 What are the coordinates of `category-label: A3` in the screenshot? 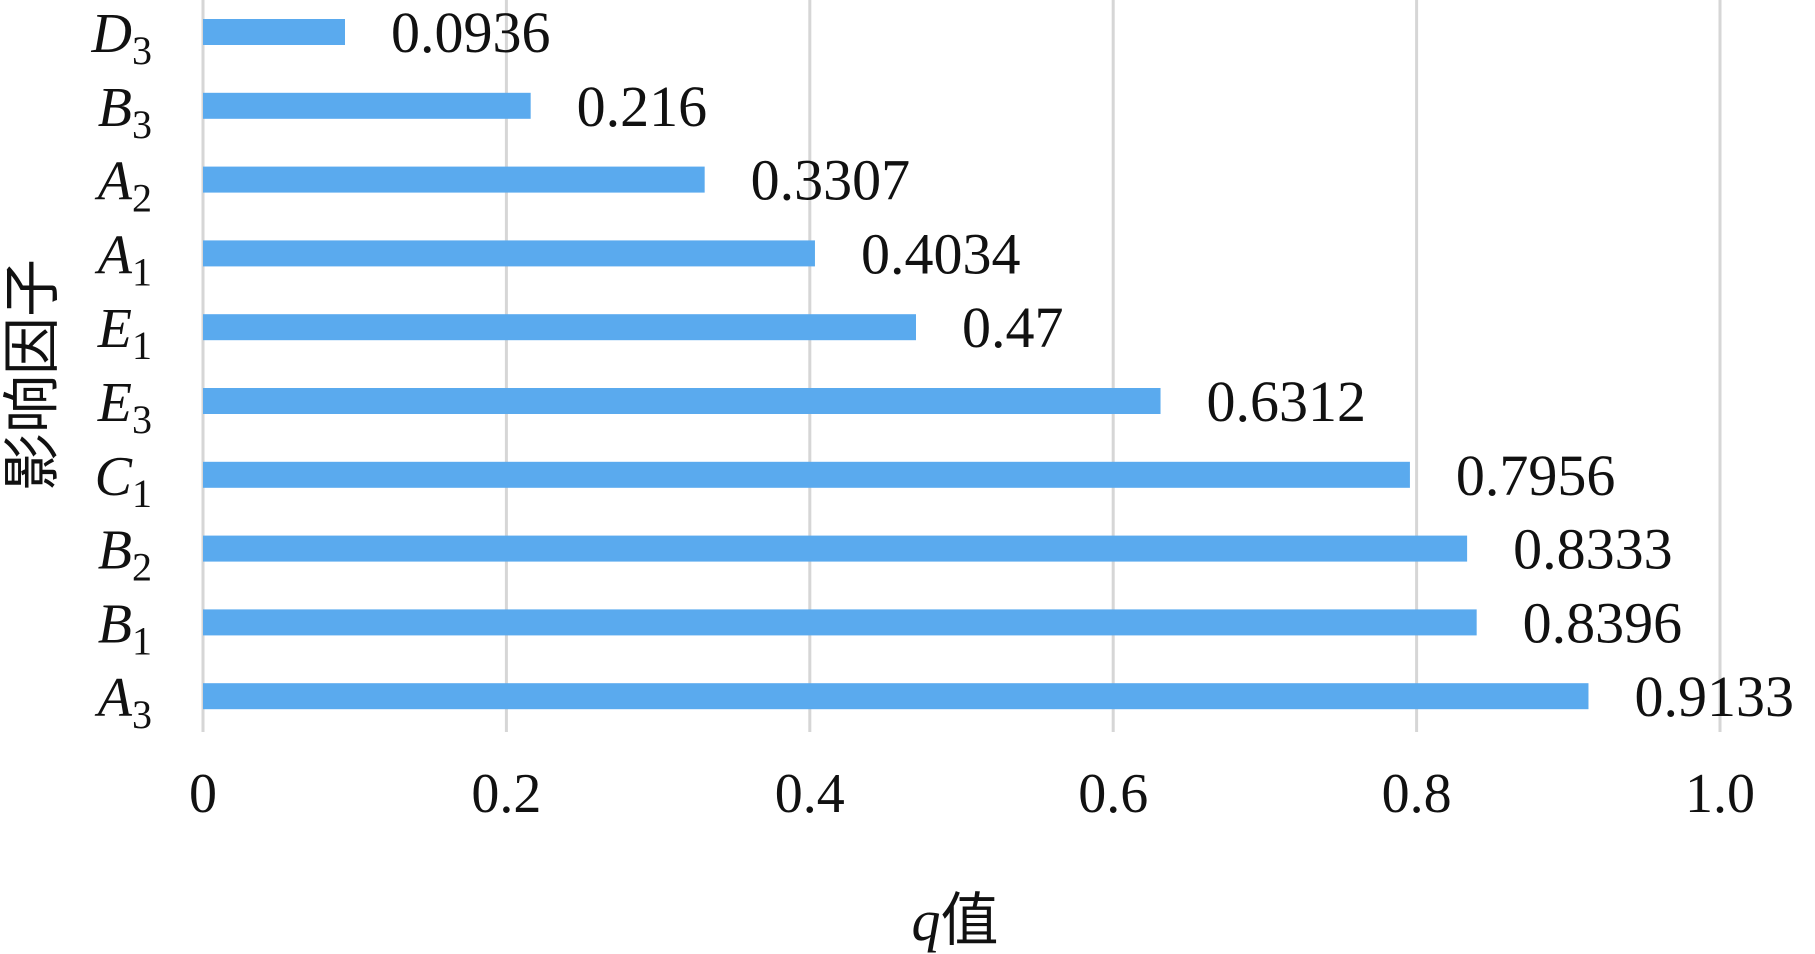 It's located at (123, 702).